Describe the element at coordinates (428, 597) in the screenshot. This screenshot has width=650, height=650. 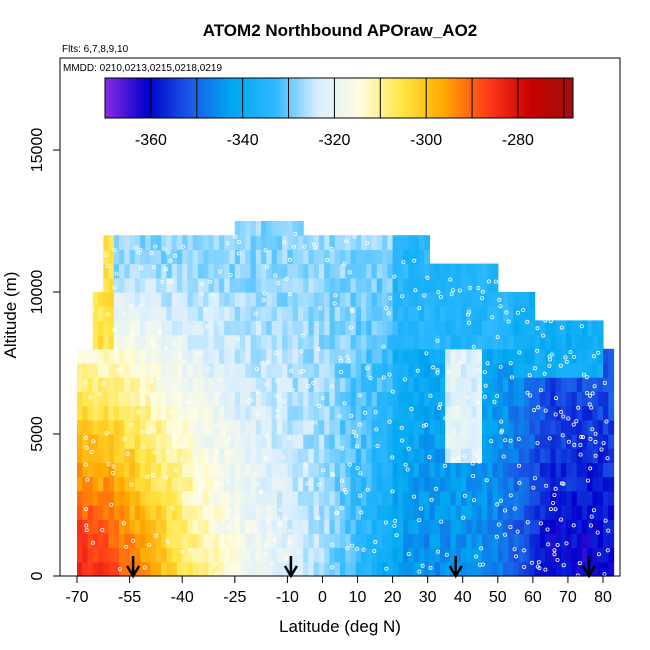
I see `x-tick-label: 30` at that location.